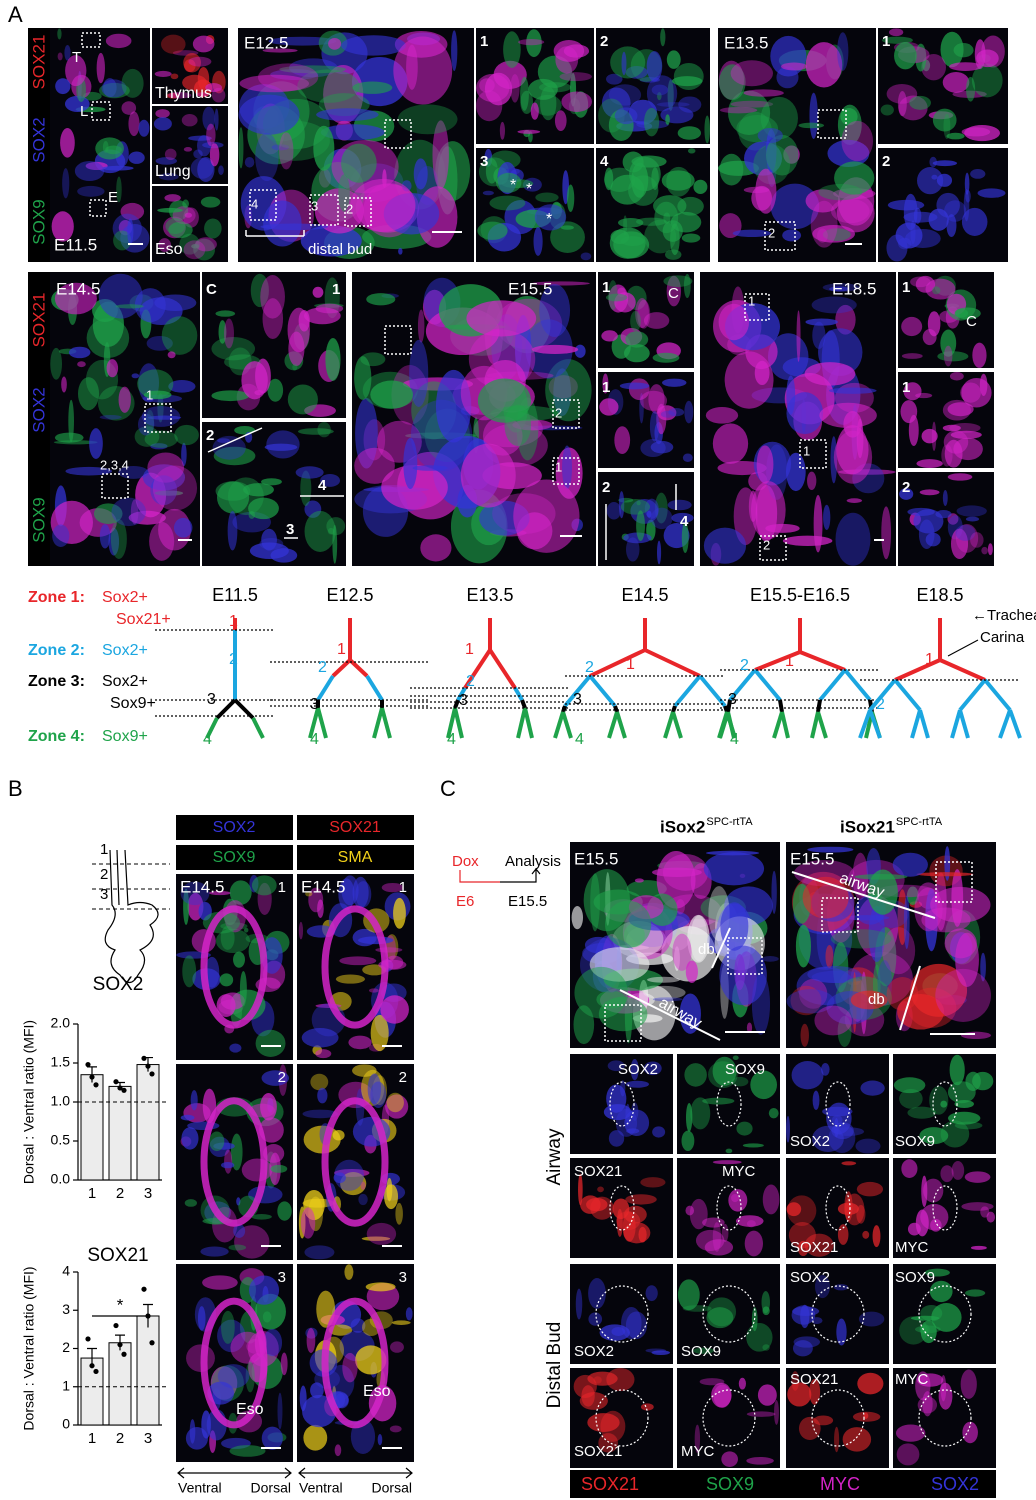 The width and height of the screenshot is (1036, 1500). Describe the element at coordinates (876, 999) in the screenshot. I see `label: db` at that location.